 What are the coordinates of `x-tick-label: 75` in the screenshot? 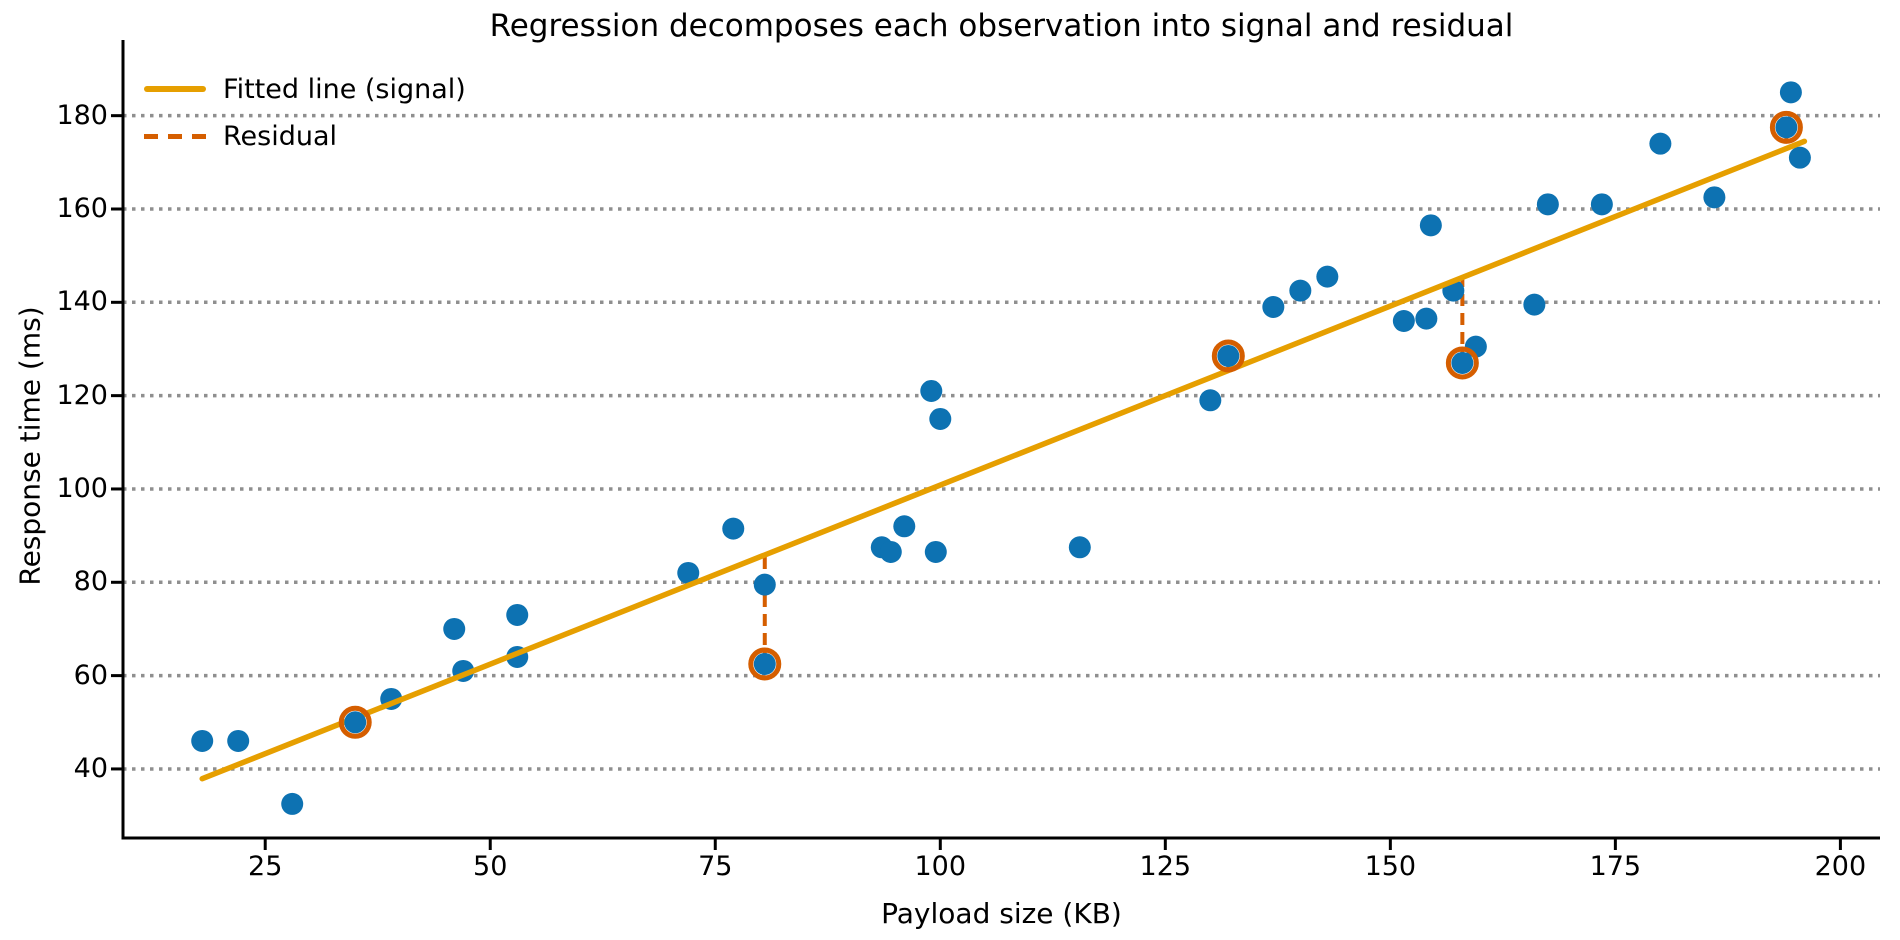 It's located at (715, 866).